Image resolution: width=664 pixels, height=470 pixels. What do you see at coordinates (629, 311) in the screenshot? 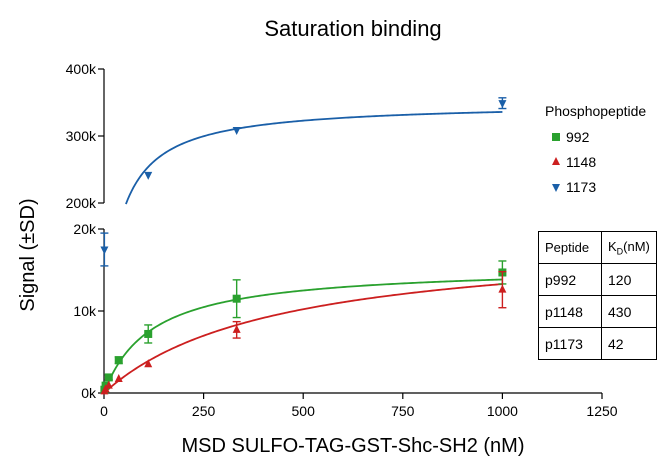
I see `kd-table-value: 430` at bounding box center [629, 311].